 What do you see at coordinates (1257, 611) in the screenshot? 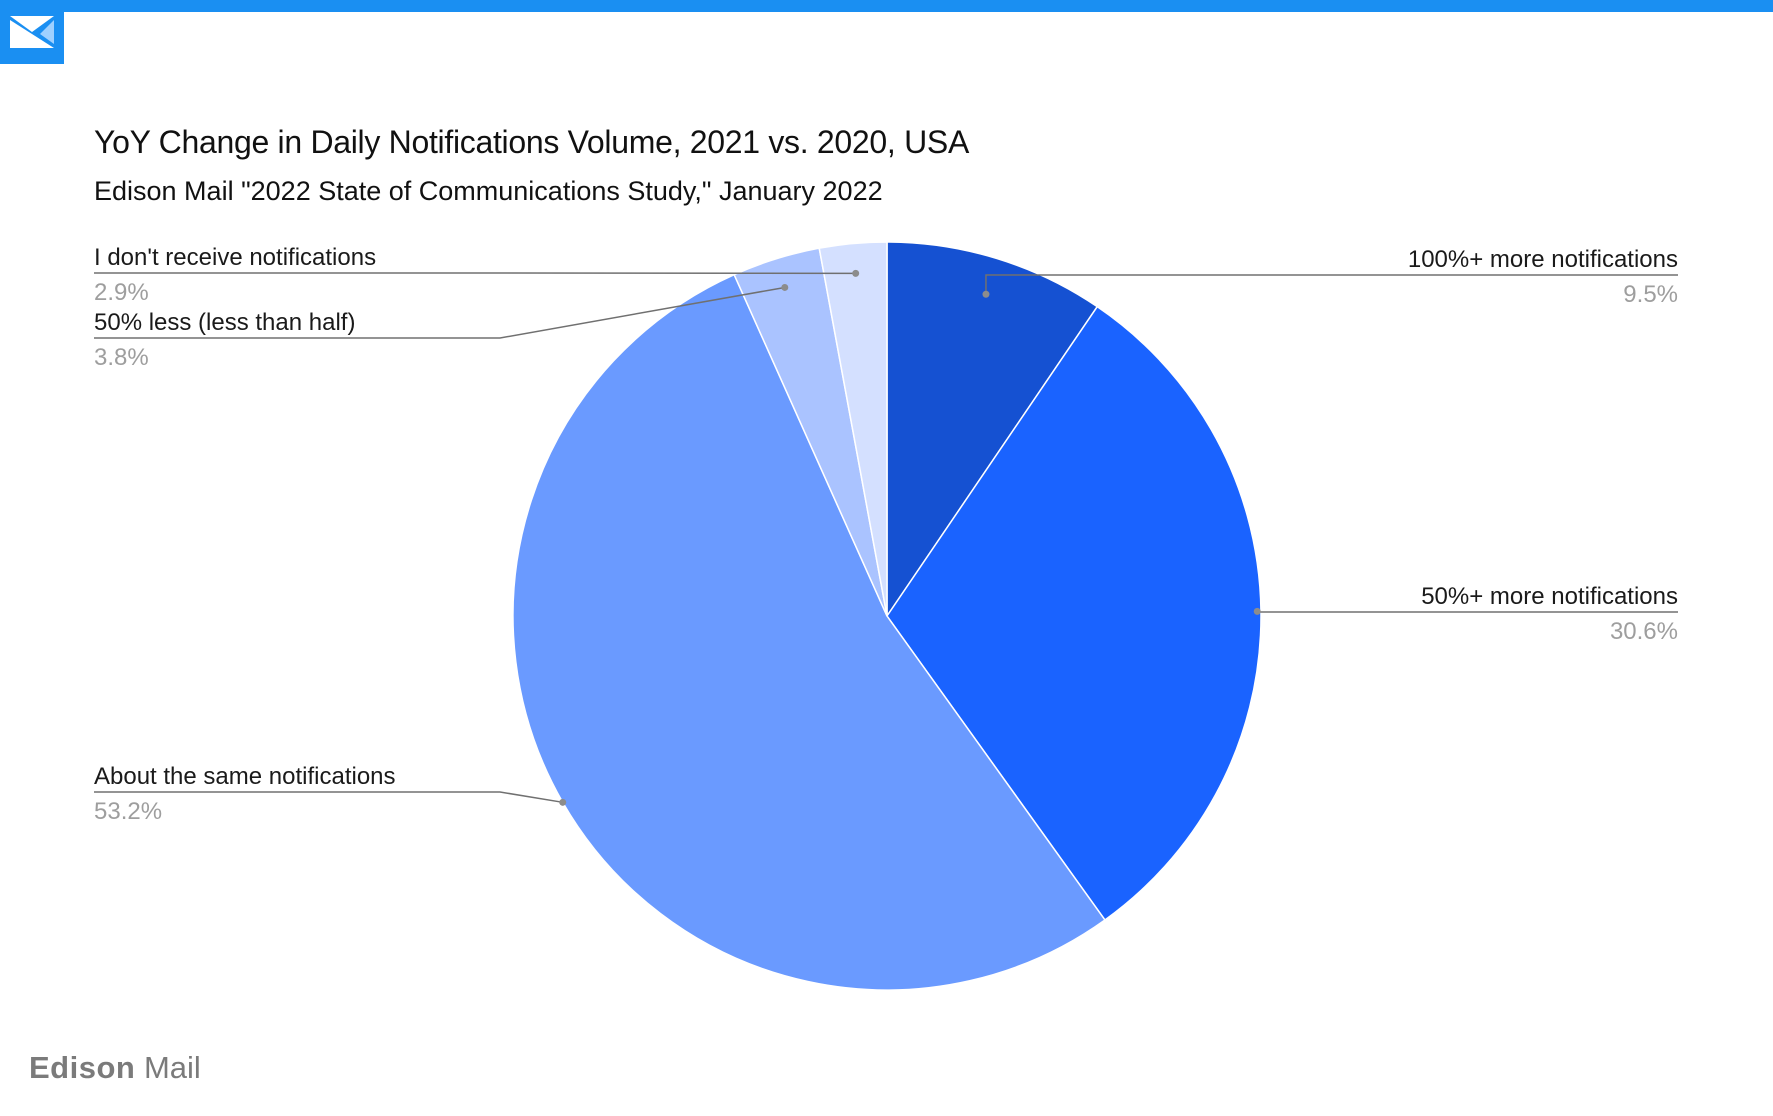
I see `leader-dot-50-more-notifications` at bounding box center [1257, 611].